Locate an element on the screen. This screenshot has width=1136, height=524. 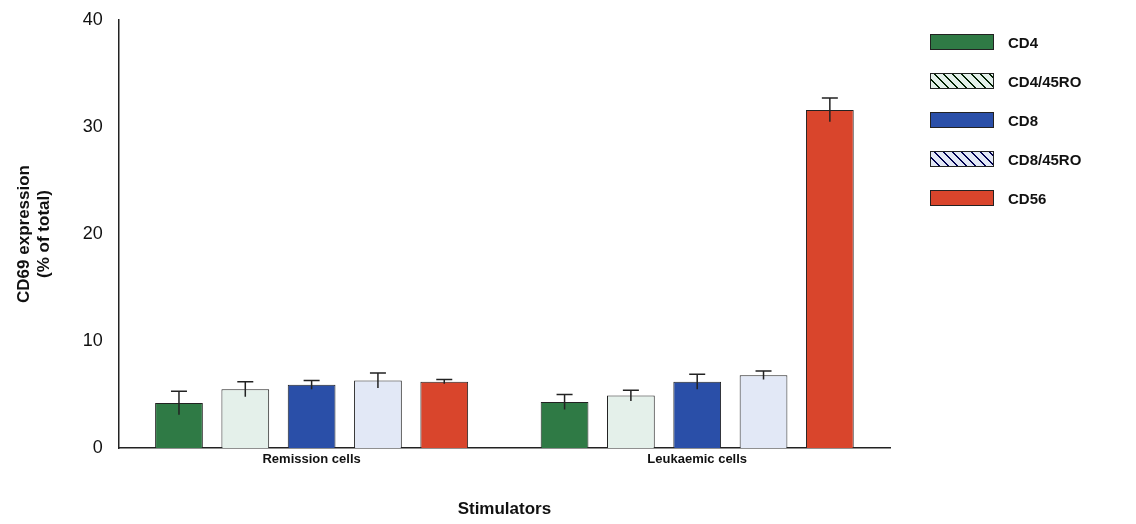
y-tick-label: 10 is located at coordinates (92, 339).